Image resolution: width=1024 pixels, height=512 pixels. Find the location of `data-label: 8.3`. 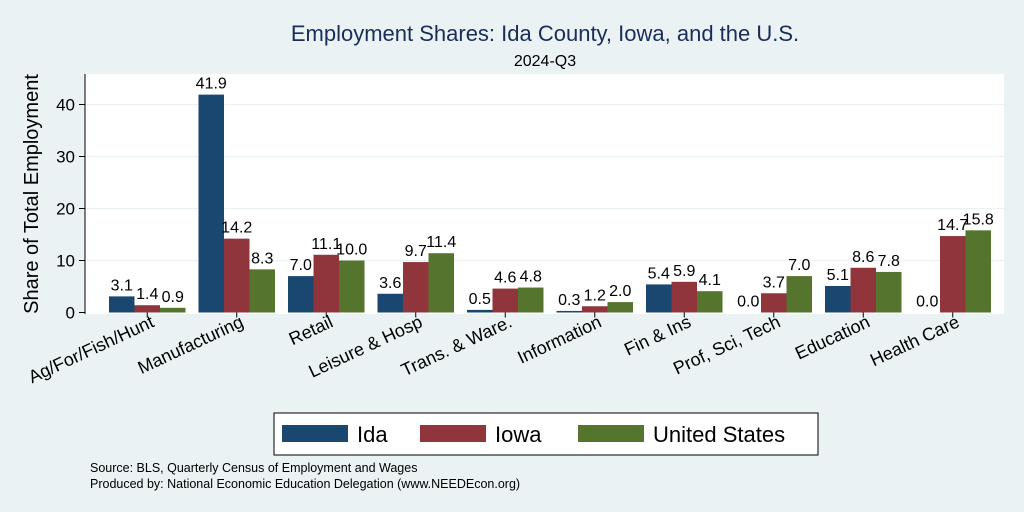

data-label: 8.3 is located at coordinates (262, 258).